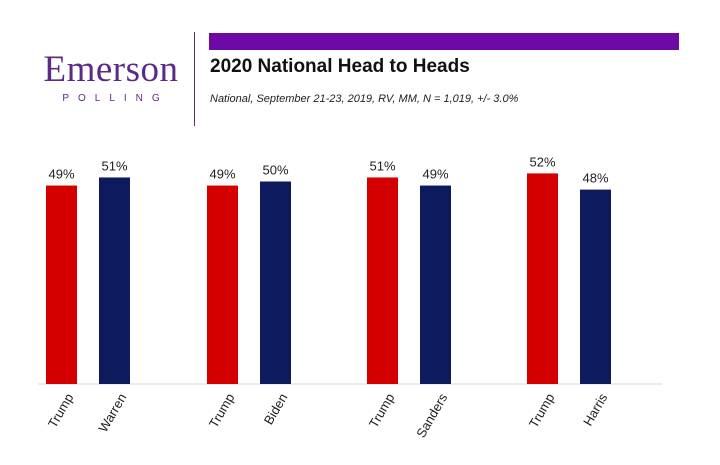  What do you see at coordinates (431, 415) in the screenshot?
I see `category-label: Sanders` at bounding box center [431, 415].